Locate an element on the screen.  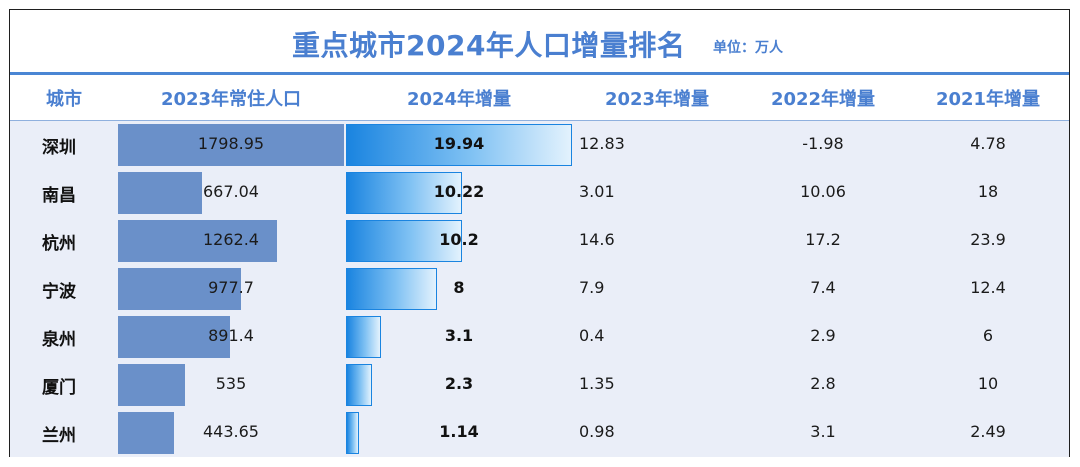
inc2023-value: 7.9 is located at coordinates (592, 287).